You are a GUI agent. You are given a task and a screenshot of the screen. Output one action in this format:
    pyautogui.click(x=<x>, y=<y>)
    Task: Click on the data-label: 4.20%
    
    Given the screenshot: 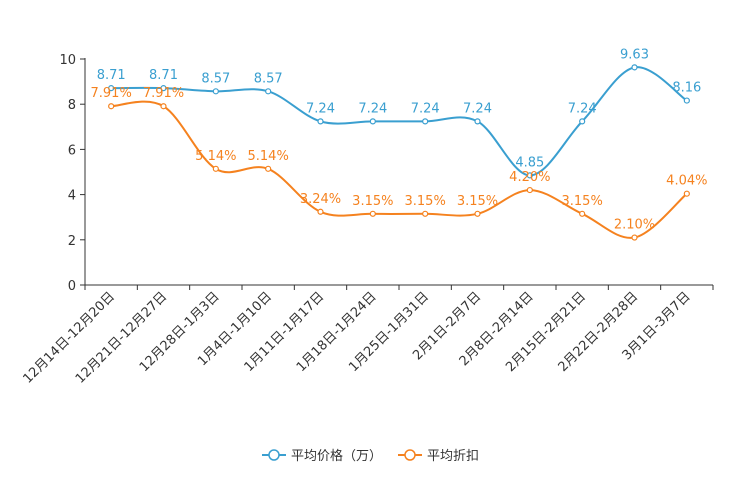 What is the action you would take?
    pyautogui.click(x=529, y=177)
    